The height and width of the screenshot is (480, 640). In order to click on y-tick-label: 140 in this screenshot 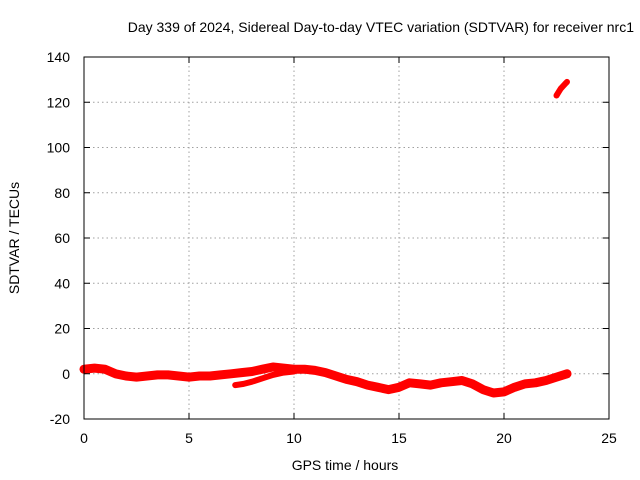, I will do `click(59, 57)`.